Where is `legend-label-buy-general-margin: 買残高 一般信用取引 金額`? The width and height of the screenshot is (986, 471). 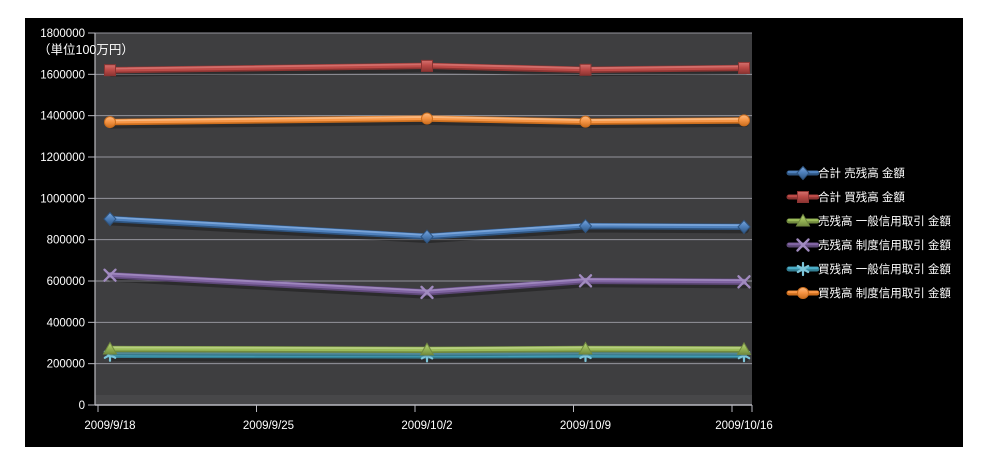 legend-label-buy-general-margin: 買残高 一般信用取引 金額 is located at coordinates (884, 269).